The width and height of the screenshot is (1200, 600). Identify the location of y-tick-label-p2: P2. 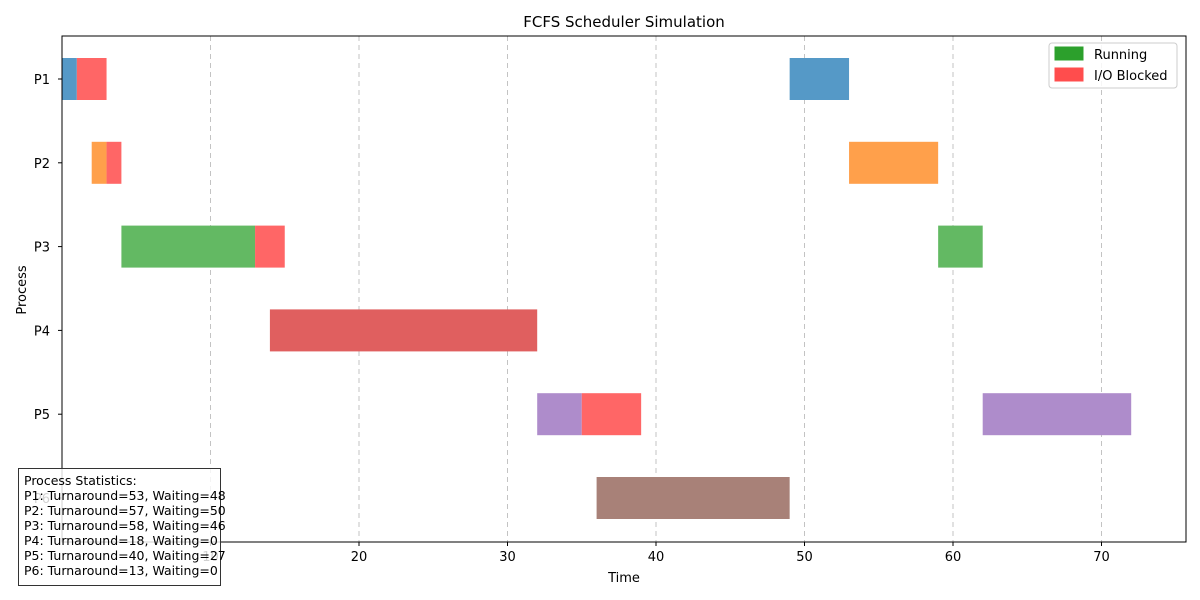
(42, 164).